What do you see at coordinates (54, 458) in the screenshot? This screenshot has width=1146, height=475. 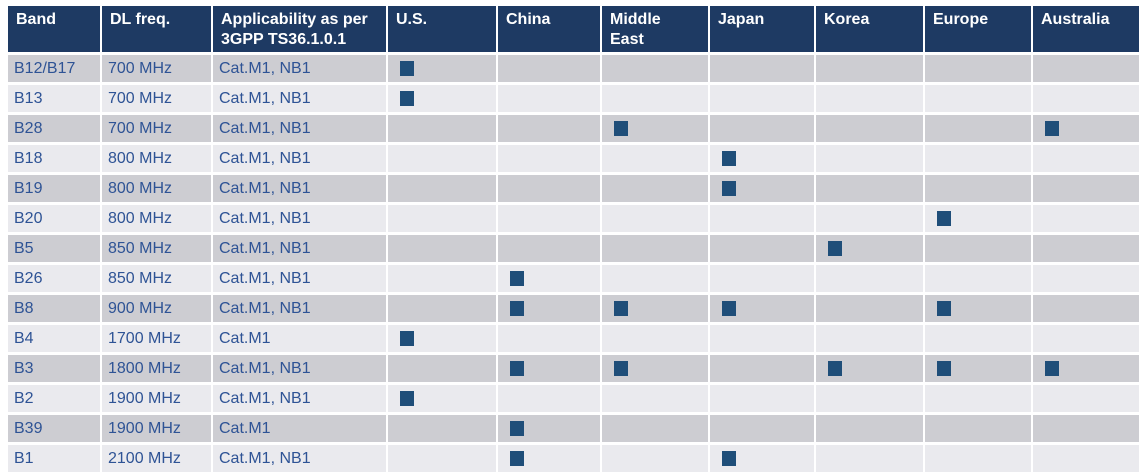 I see `band-cell: B1` at bounding box center [54, 458].